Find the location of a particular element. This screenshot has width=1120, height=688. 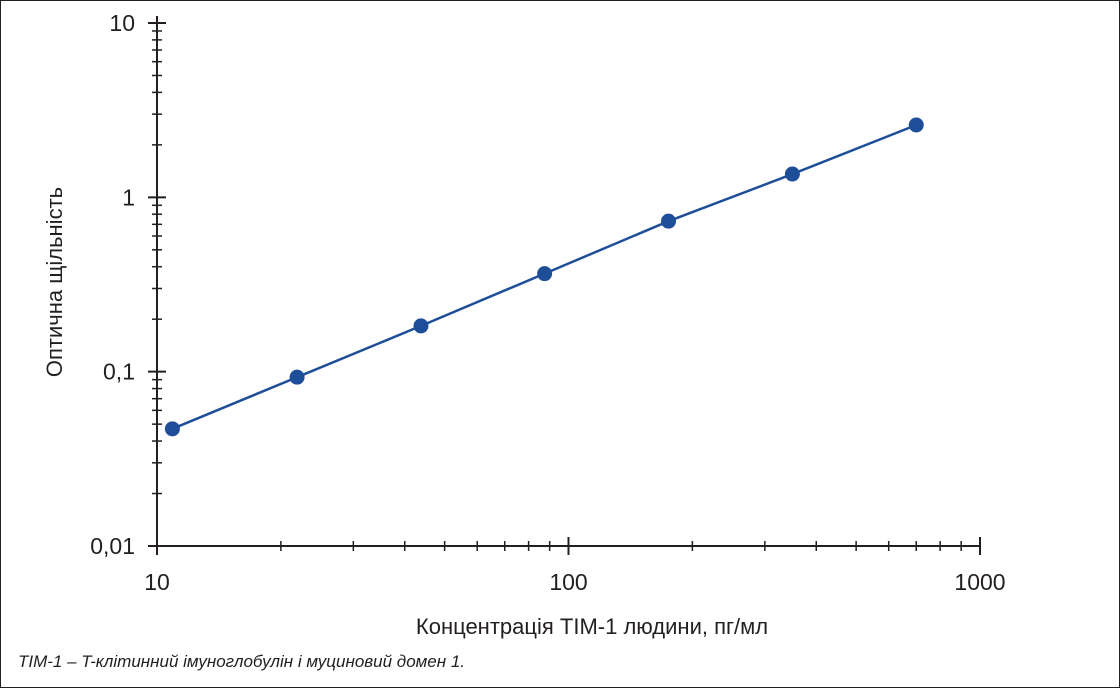

x-tick-label: 10 is located at coordinates (157, 582).